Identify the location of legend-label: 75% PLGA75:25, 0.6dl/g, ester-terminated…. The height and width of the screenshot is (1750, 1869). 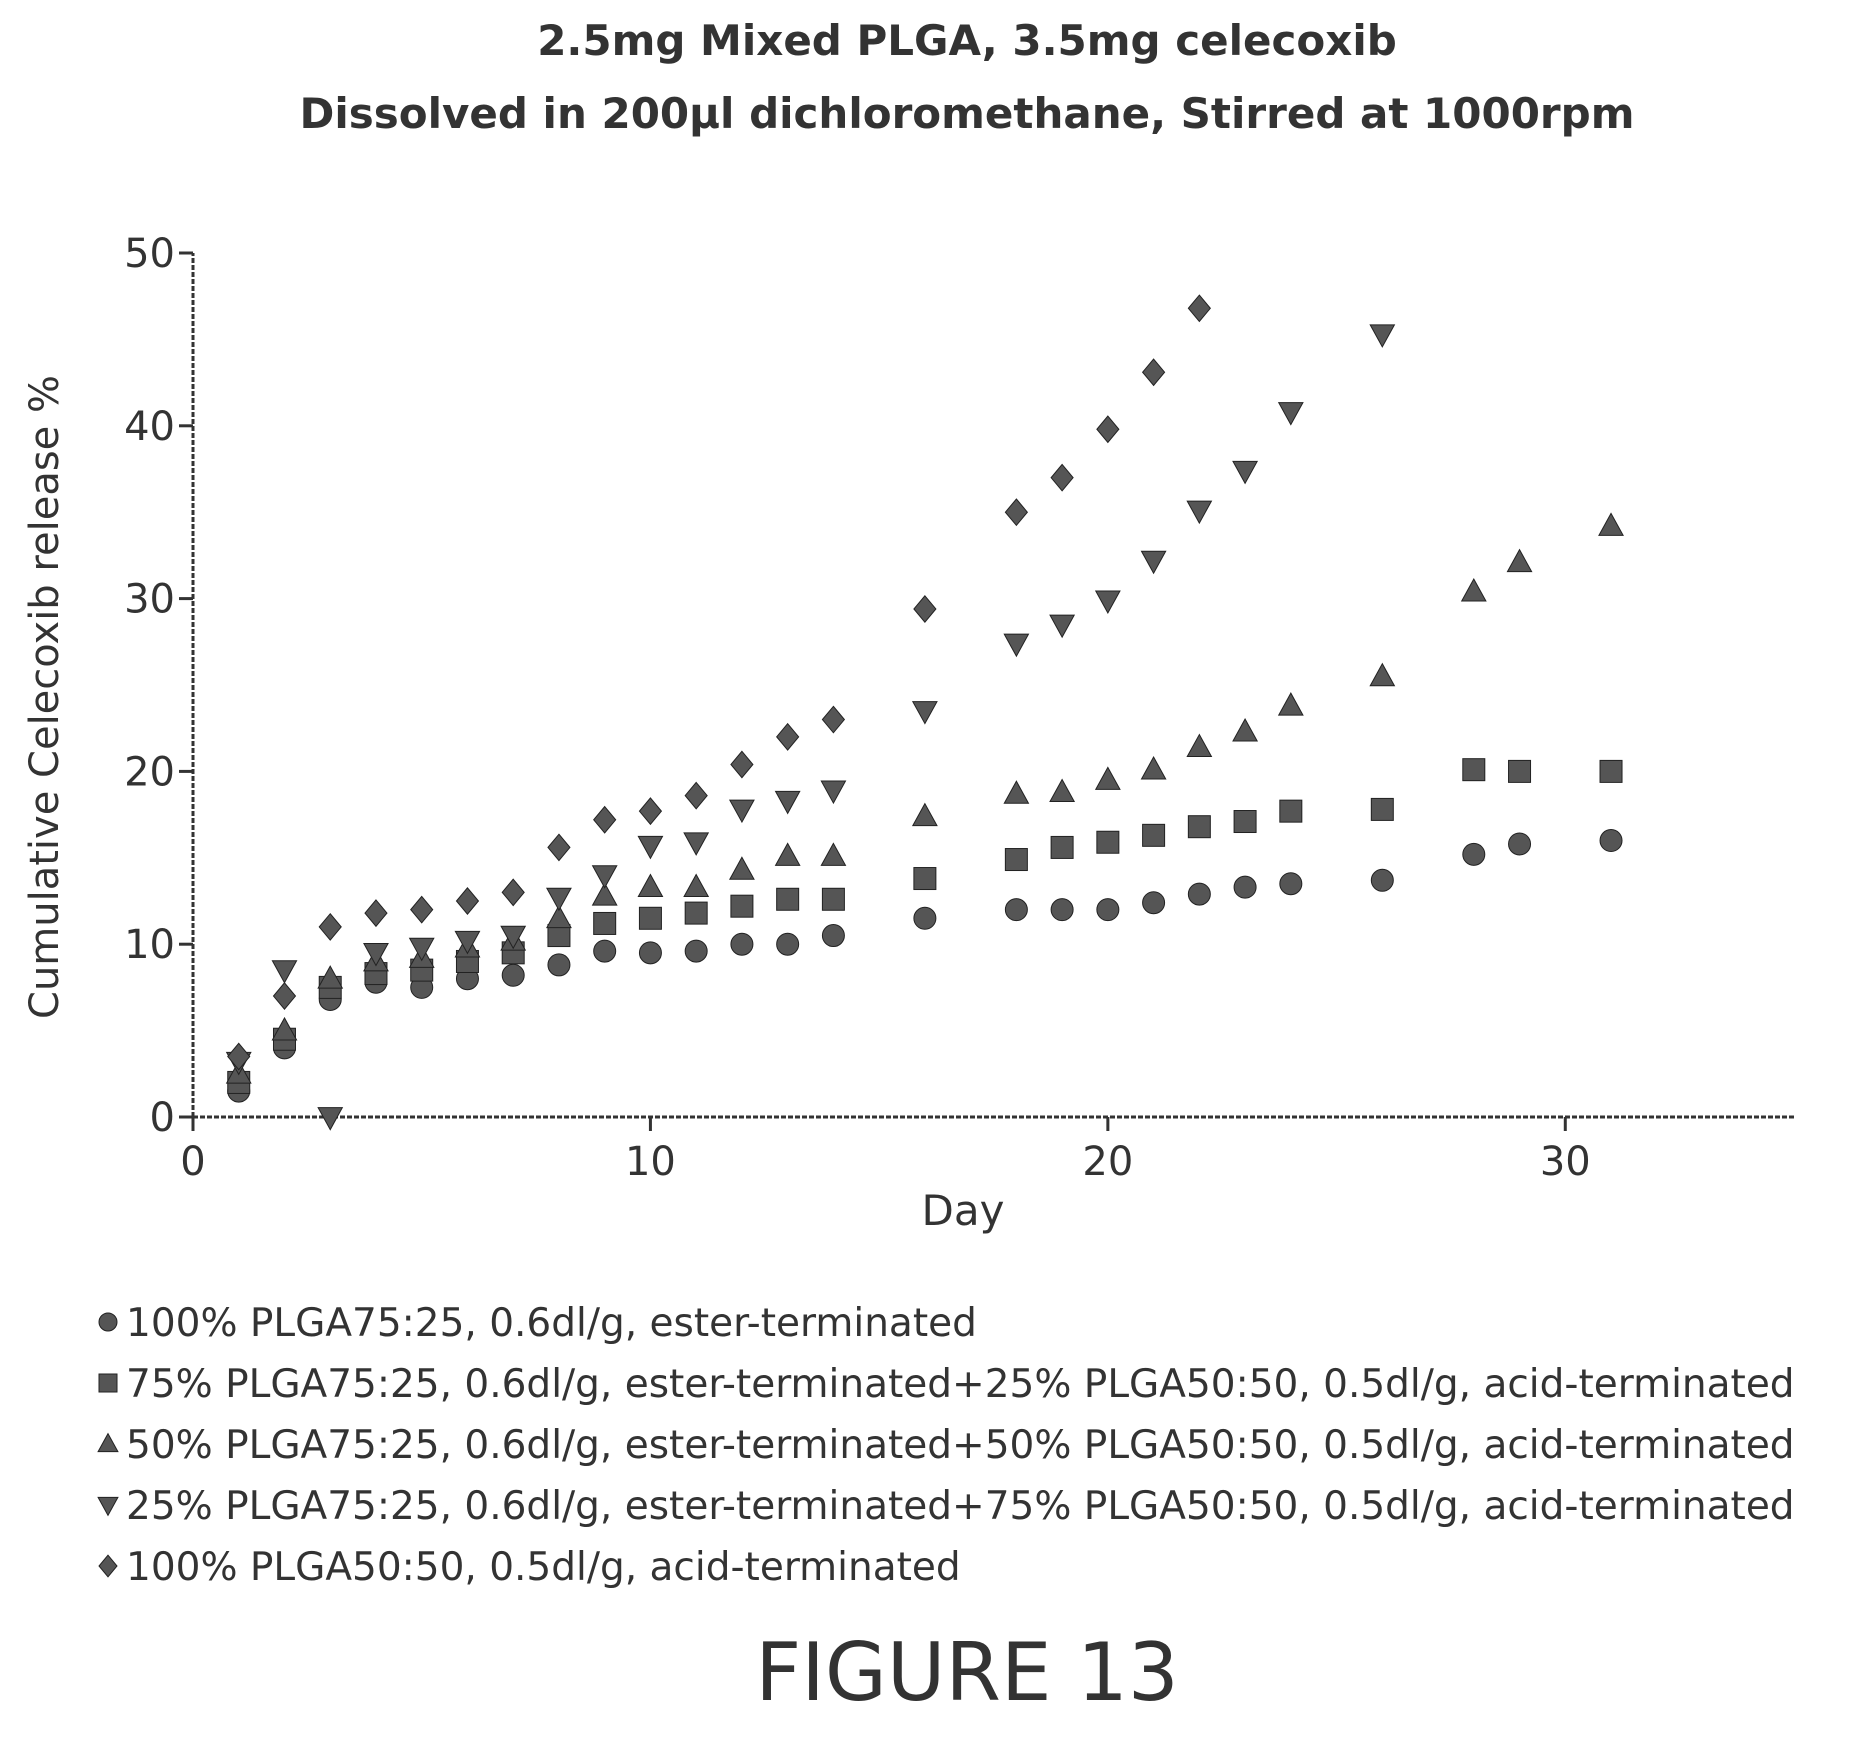
(960, 1384).